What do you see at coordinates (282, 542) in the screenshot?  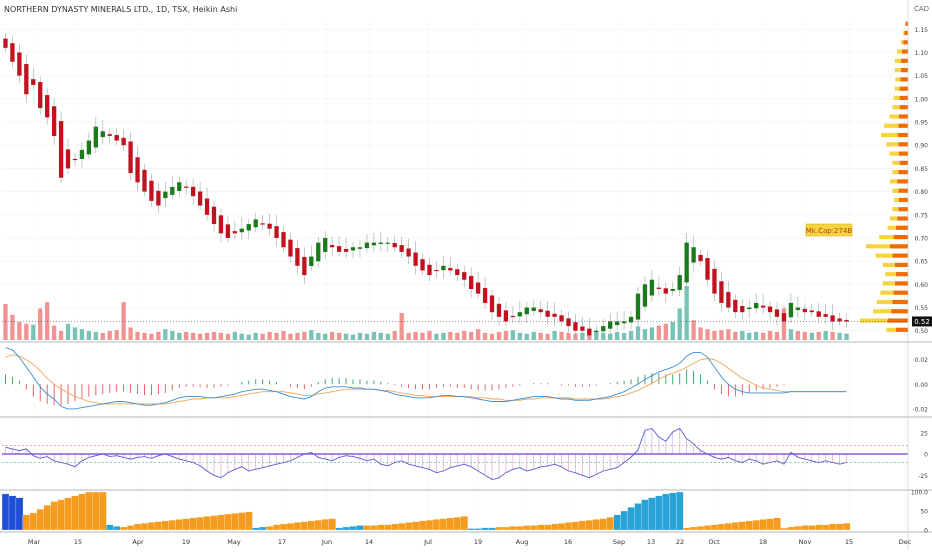 I see `x-tick-label: 17` at bounding box center [282, 542].